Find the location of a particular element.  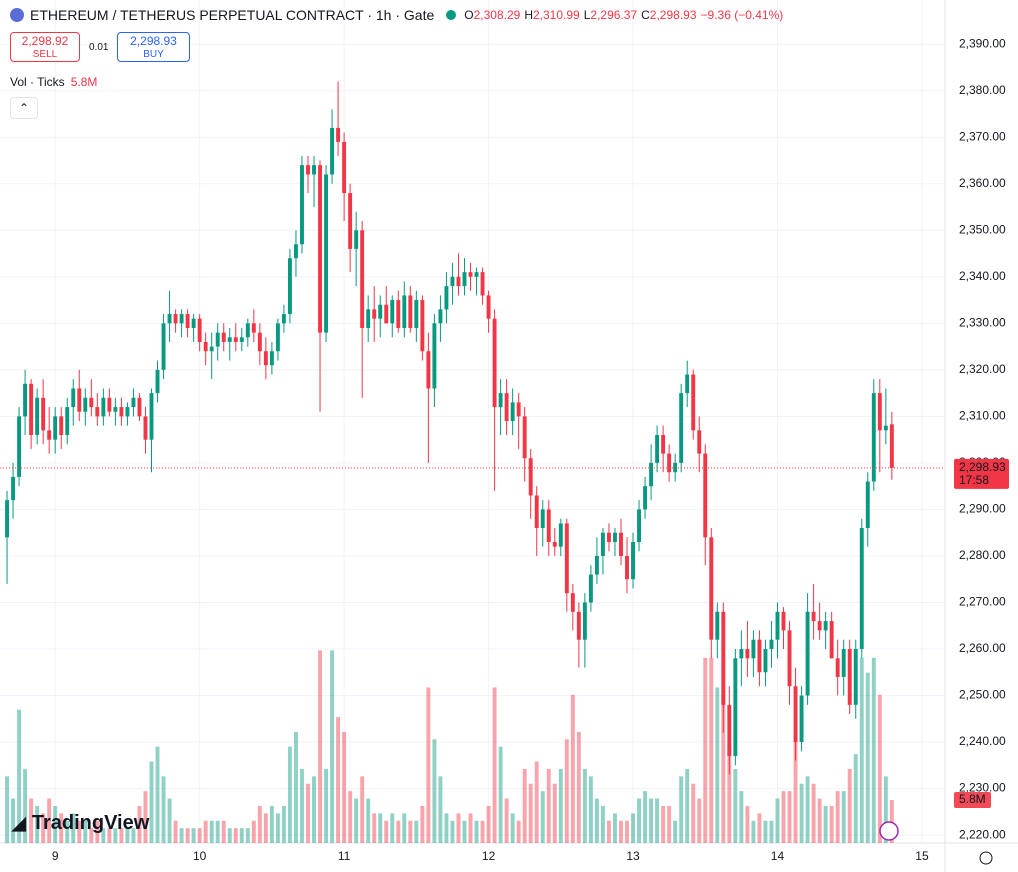

ohlc-key: C is located at coordinates (645, 15).